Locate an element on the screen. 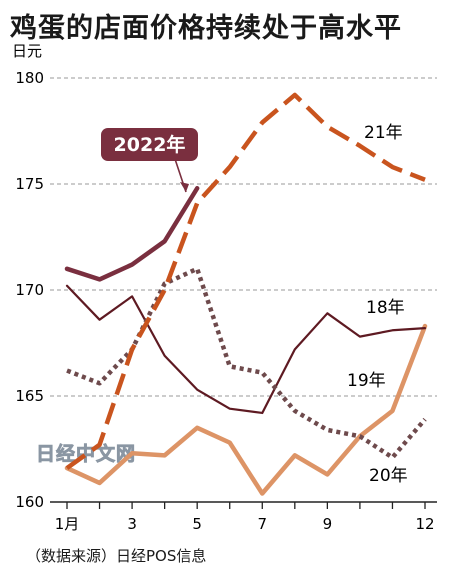  legend-2022-callout: 2022年 is located at coordinates (149, 160).